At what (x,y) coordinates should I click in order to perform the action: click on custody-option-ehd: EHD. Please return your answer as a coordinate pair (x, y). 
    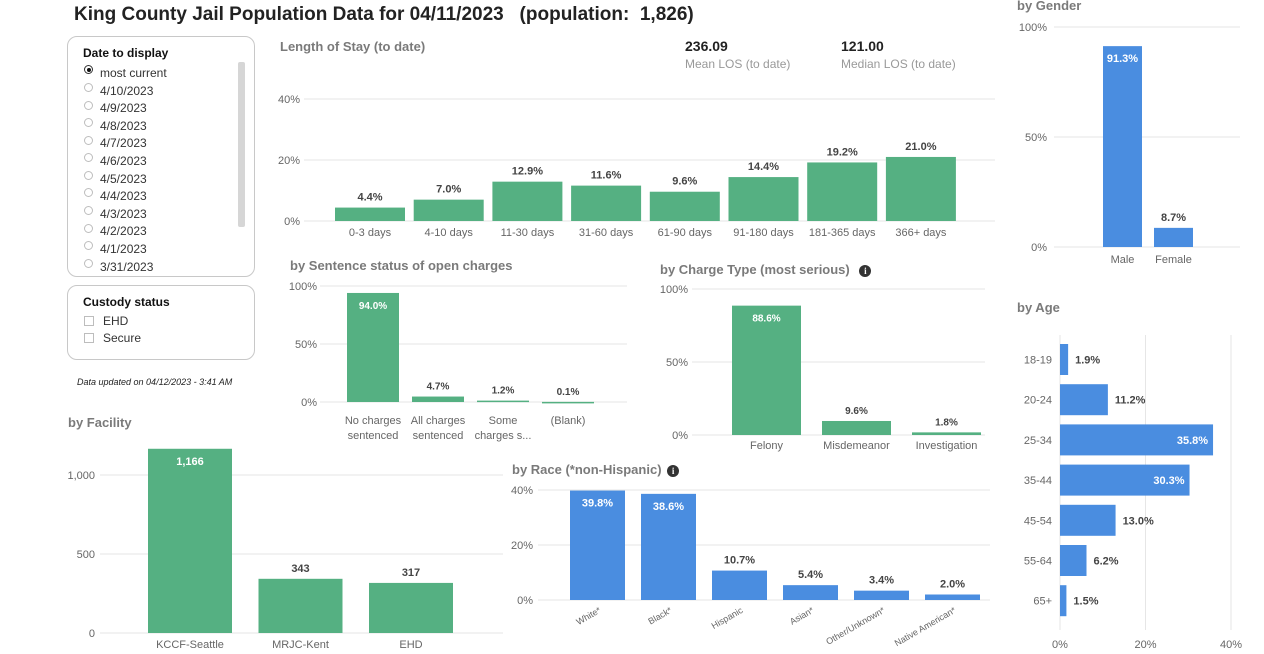
    Looking at the image, I should click on (106, 322).